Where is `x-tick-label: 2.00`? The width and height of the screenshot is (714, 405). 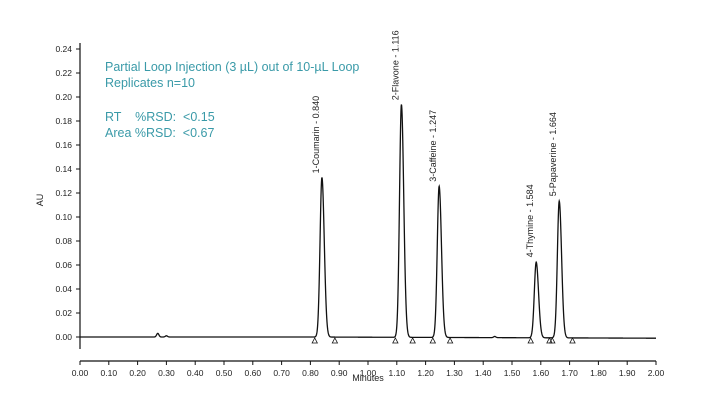 x-tick-label: 2.00 is located at coordinates (656, 373).